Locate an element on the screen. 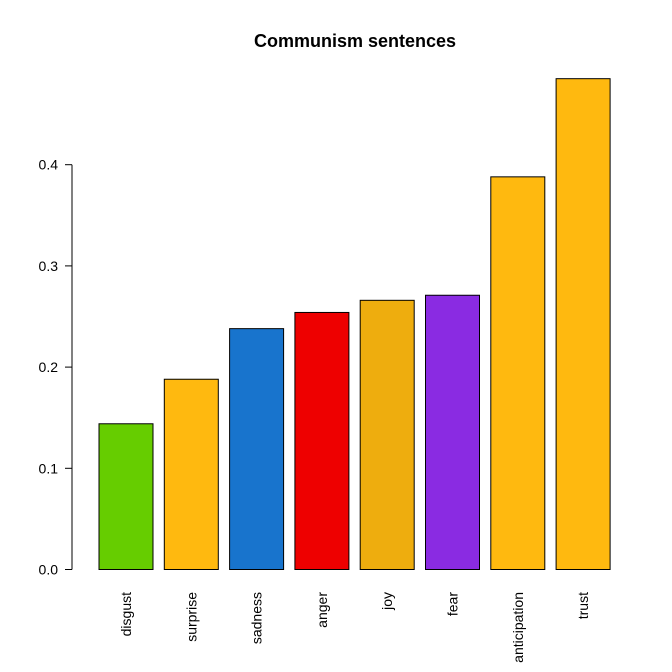  bar-trust is located at coordinates (583, 324).